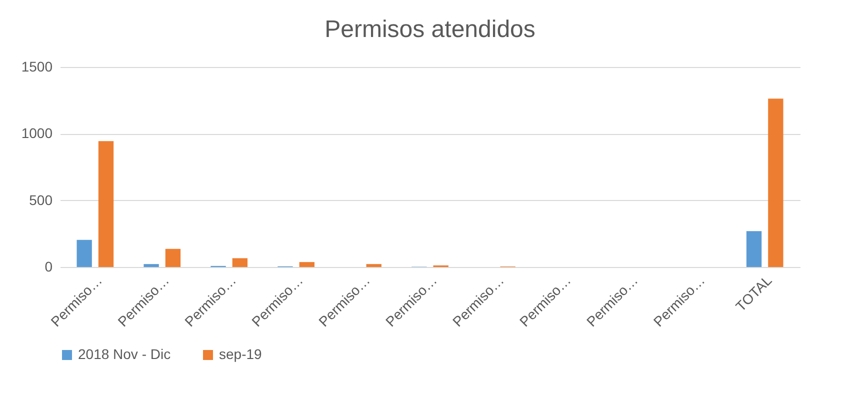  What do you see at coordinates (124, 354) in the screenshot?
I see `legend-label: 2018 Nov - Dic` at bounding box center [124, 354].